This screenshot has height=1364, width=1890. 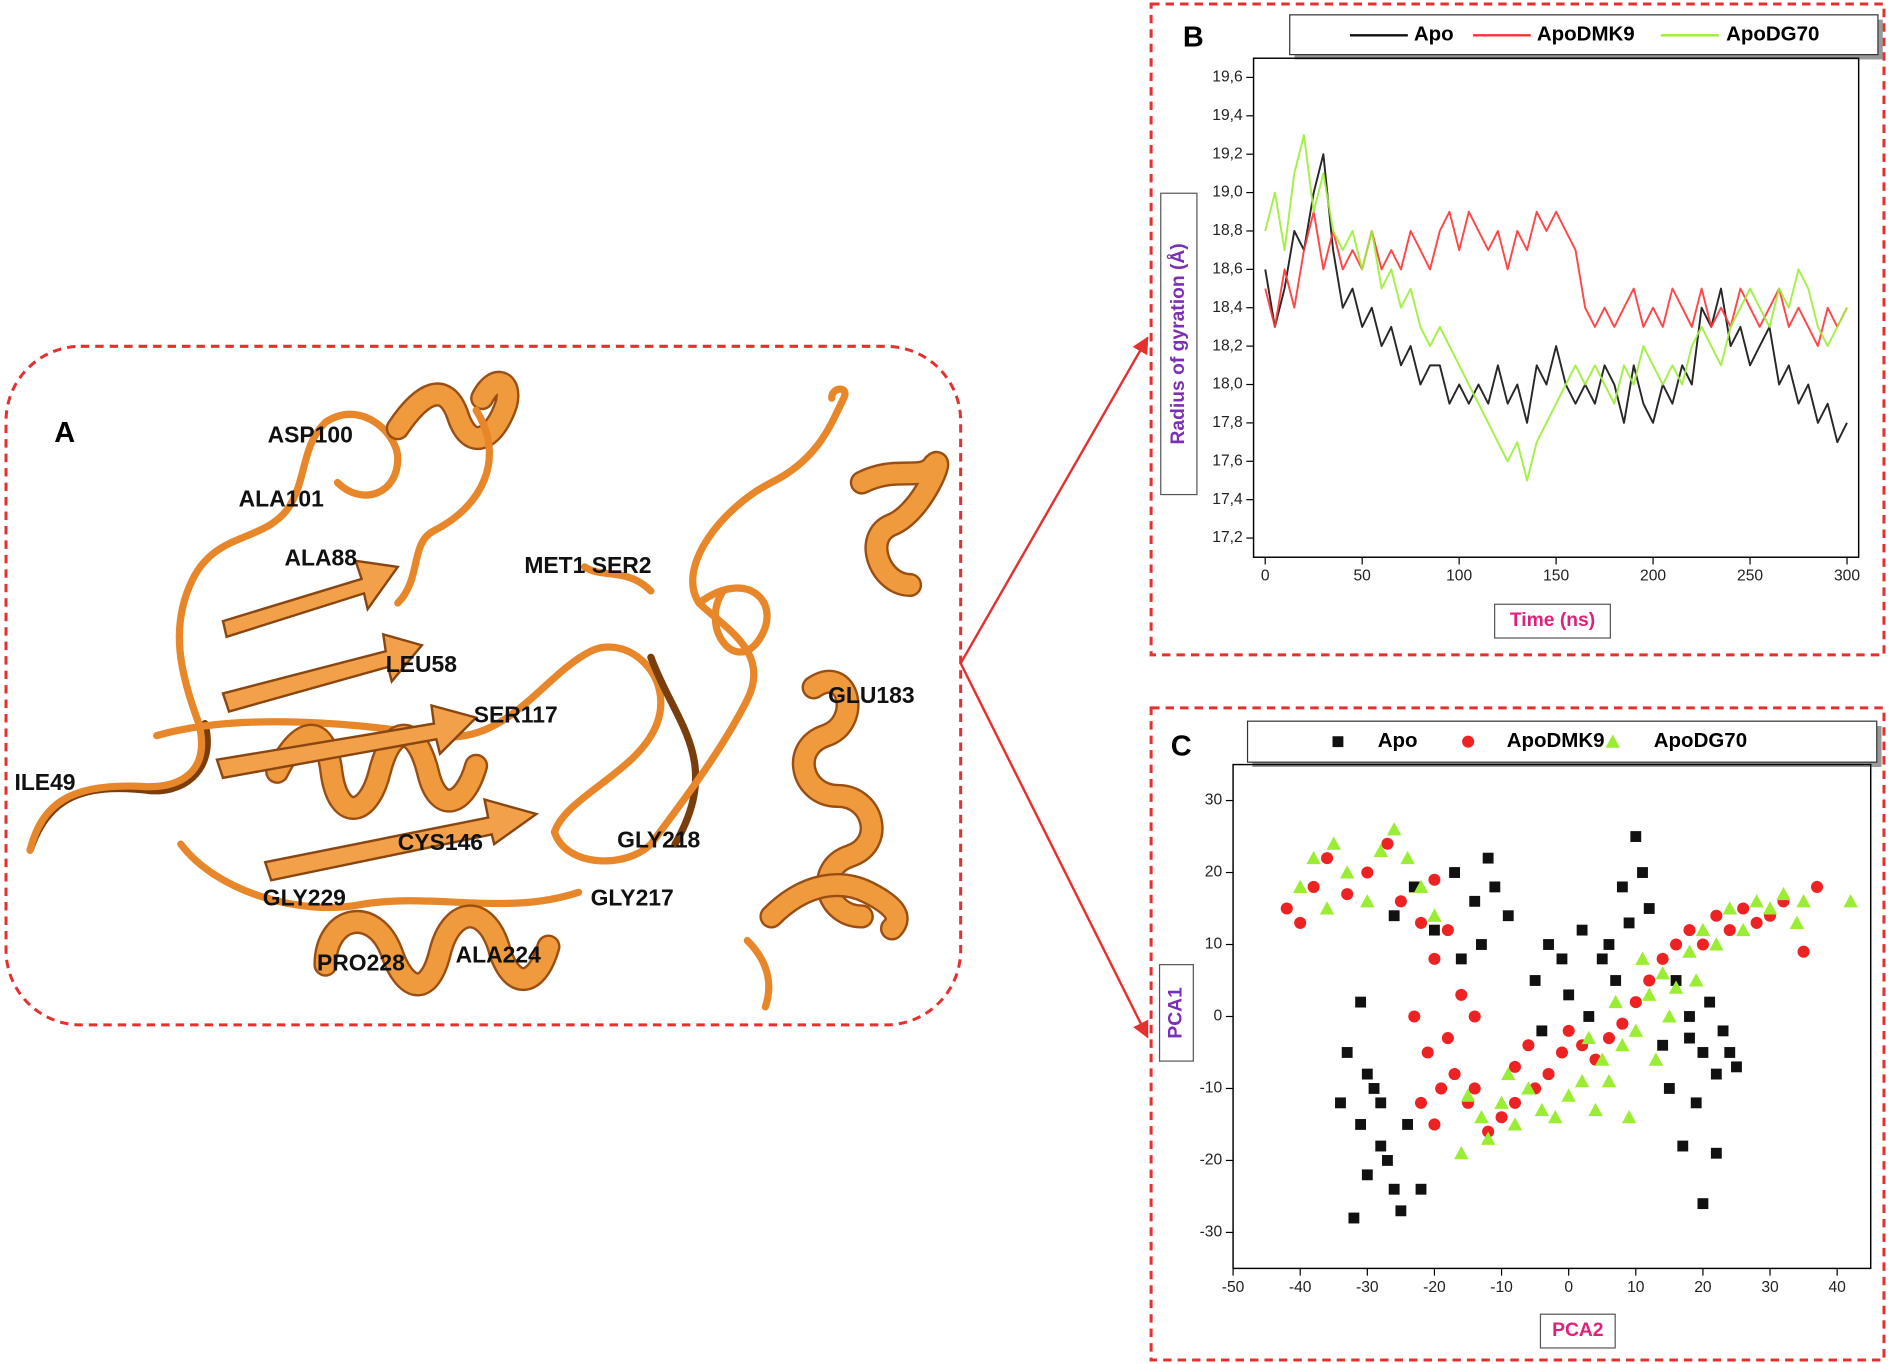 What do you see at coordinates (1227, 192) in the screenshot?
I see `y-tick-label: 19,0` at bounding box center [1227, 192].